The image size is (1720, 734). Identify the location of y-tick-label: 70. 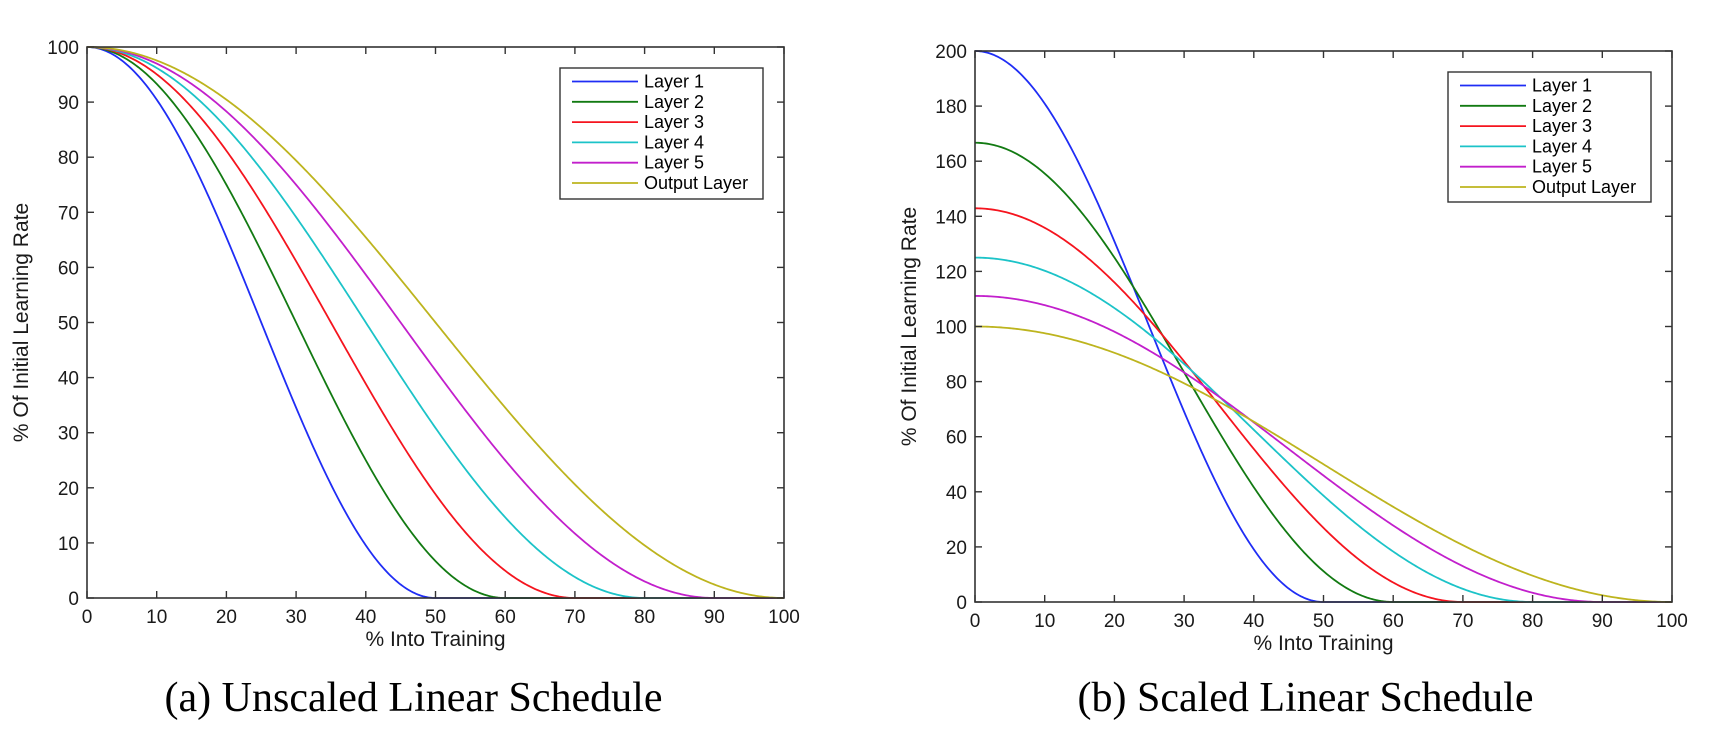
(68, 213).